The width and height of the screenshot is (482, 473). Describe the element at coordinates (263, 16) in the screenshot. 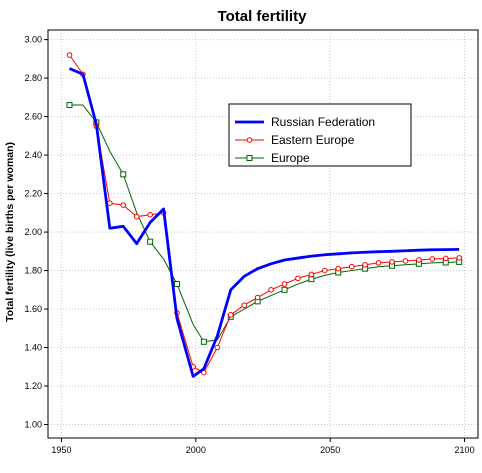

I see `chart-title: Total fertility` at that location.